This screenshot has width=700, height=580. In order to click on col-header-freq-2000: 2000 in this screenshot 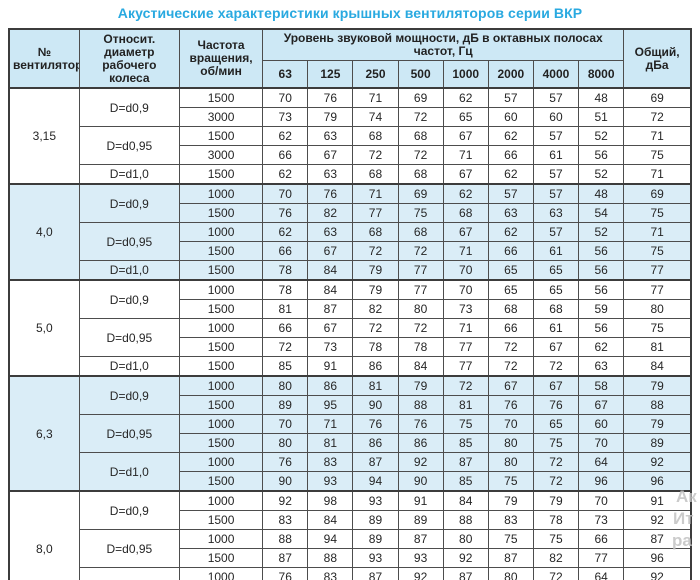, I will do `click(510, 74)`.